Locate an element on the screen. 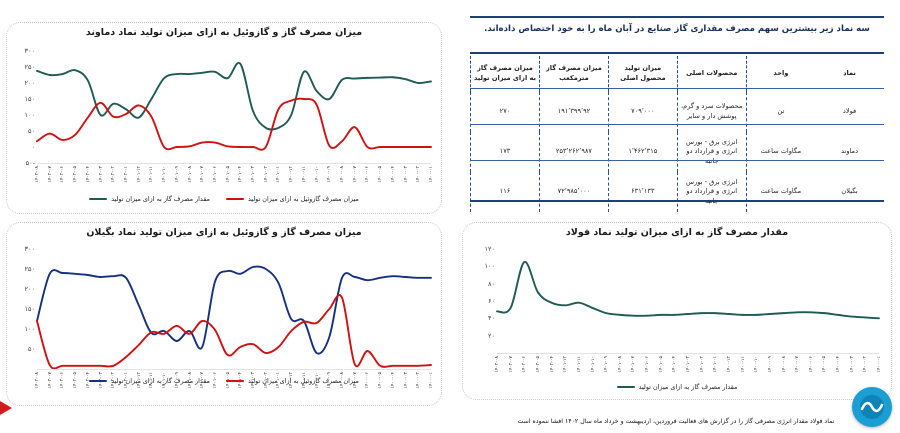  cell-symbol: دماوند is located at coordinates (850, 151).